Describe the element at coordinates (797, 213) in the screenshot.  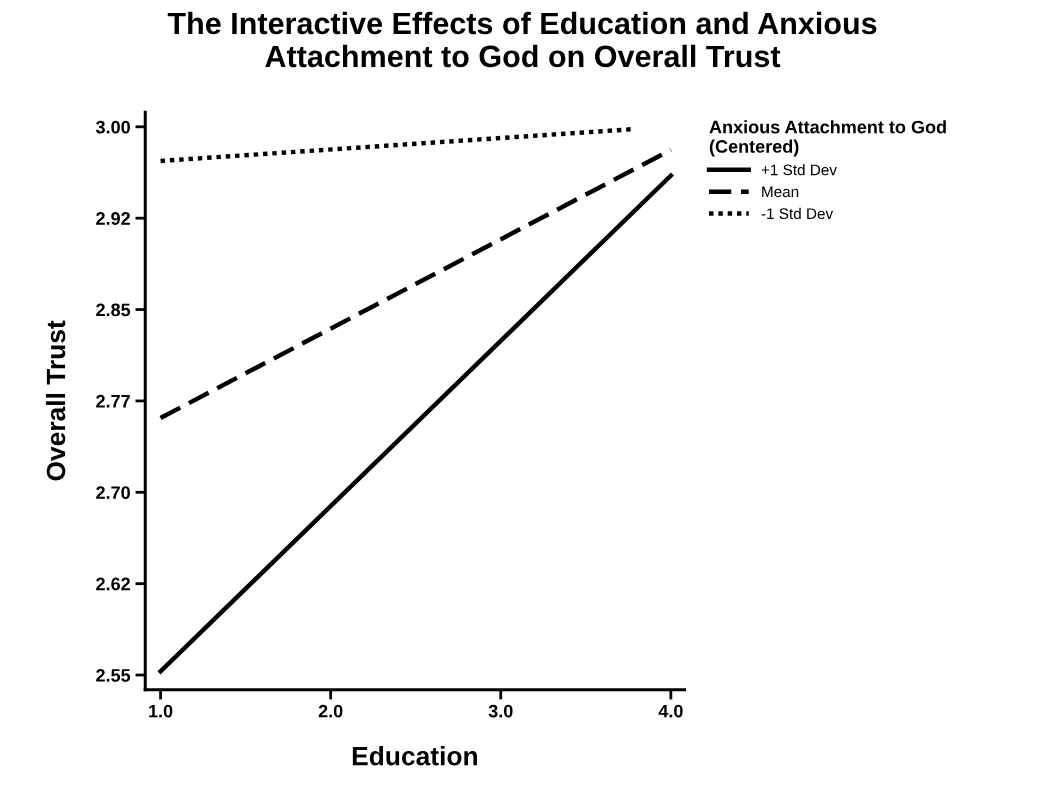
I see `legend-label: -1 Std Dev` at that location.